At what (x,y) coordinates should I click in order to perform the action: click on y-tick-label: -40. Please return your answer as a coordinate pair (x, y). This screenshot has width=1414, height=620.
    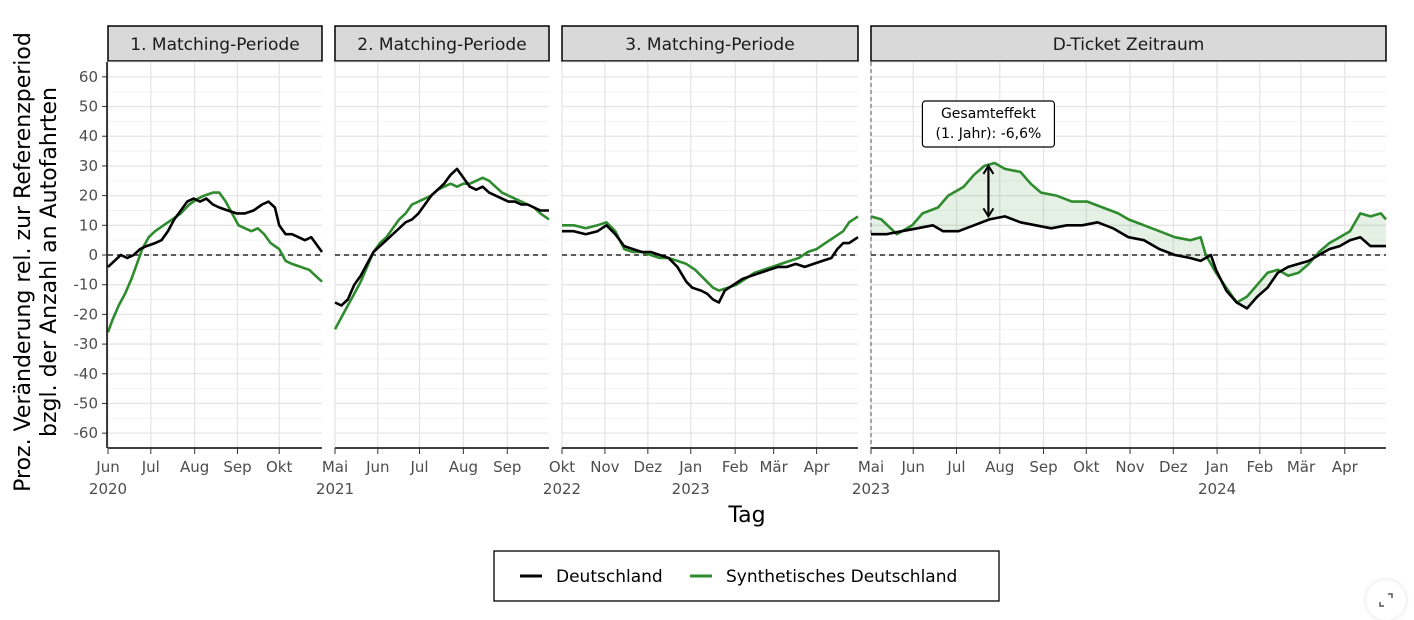
    Looking at the image, I should click on (86, 374).